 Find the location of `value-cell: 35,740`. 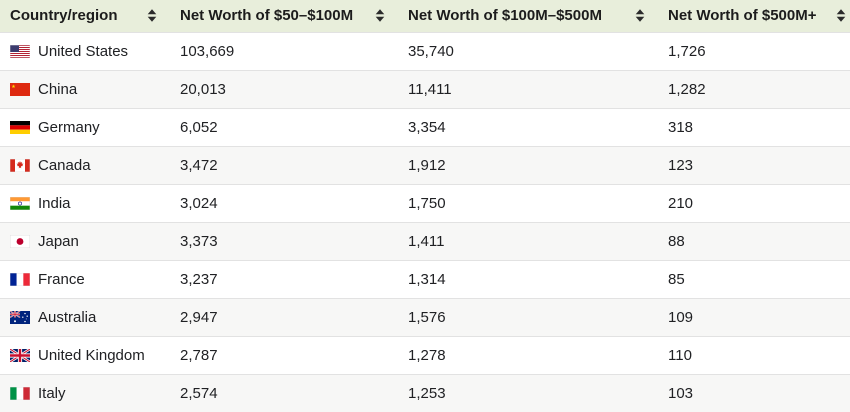

value-cell: 35,740 is located at coordinates (431, 51).